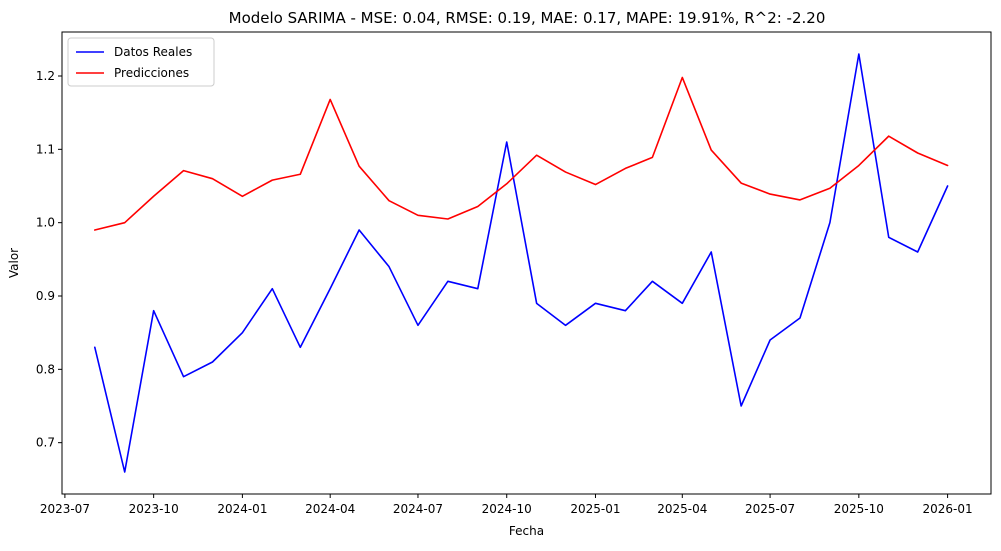 The width and height of the screenshot is (1001, 551). I want to click on x-tick-label: 2023-07, so click(65, 509).